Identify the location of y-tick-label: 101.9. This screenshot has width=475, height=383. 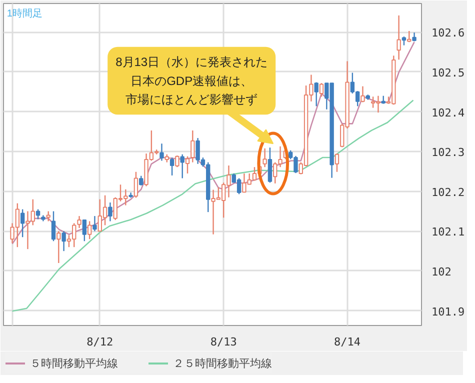
(448, 311).